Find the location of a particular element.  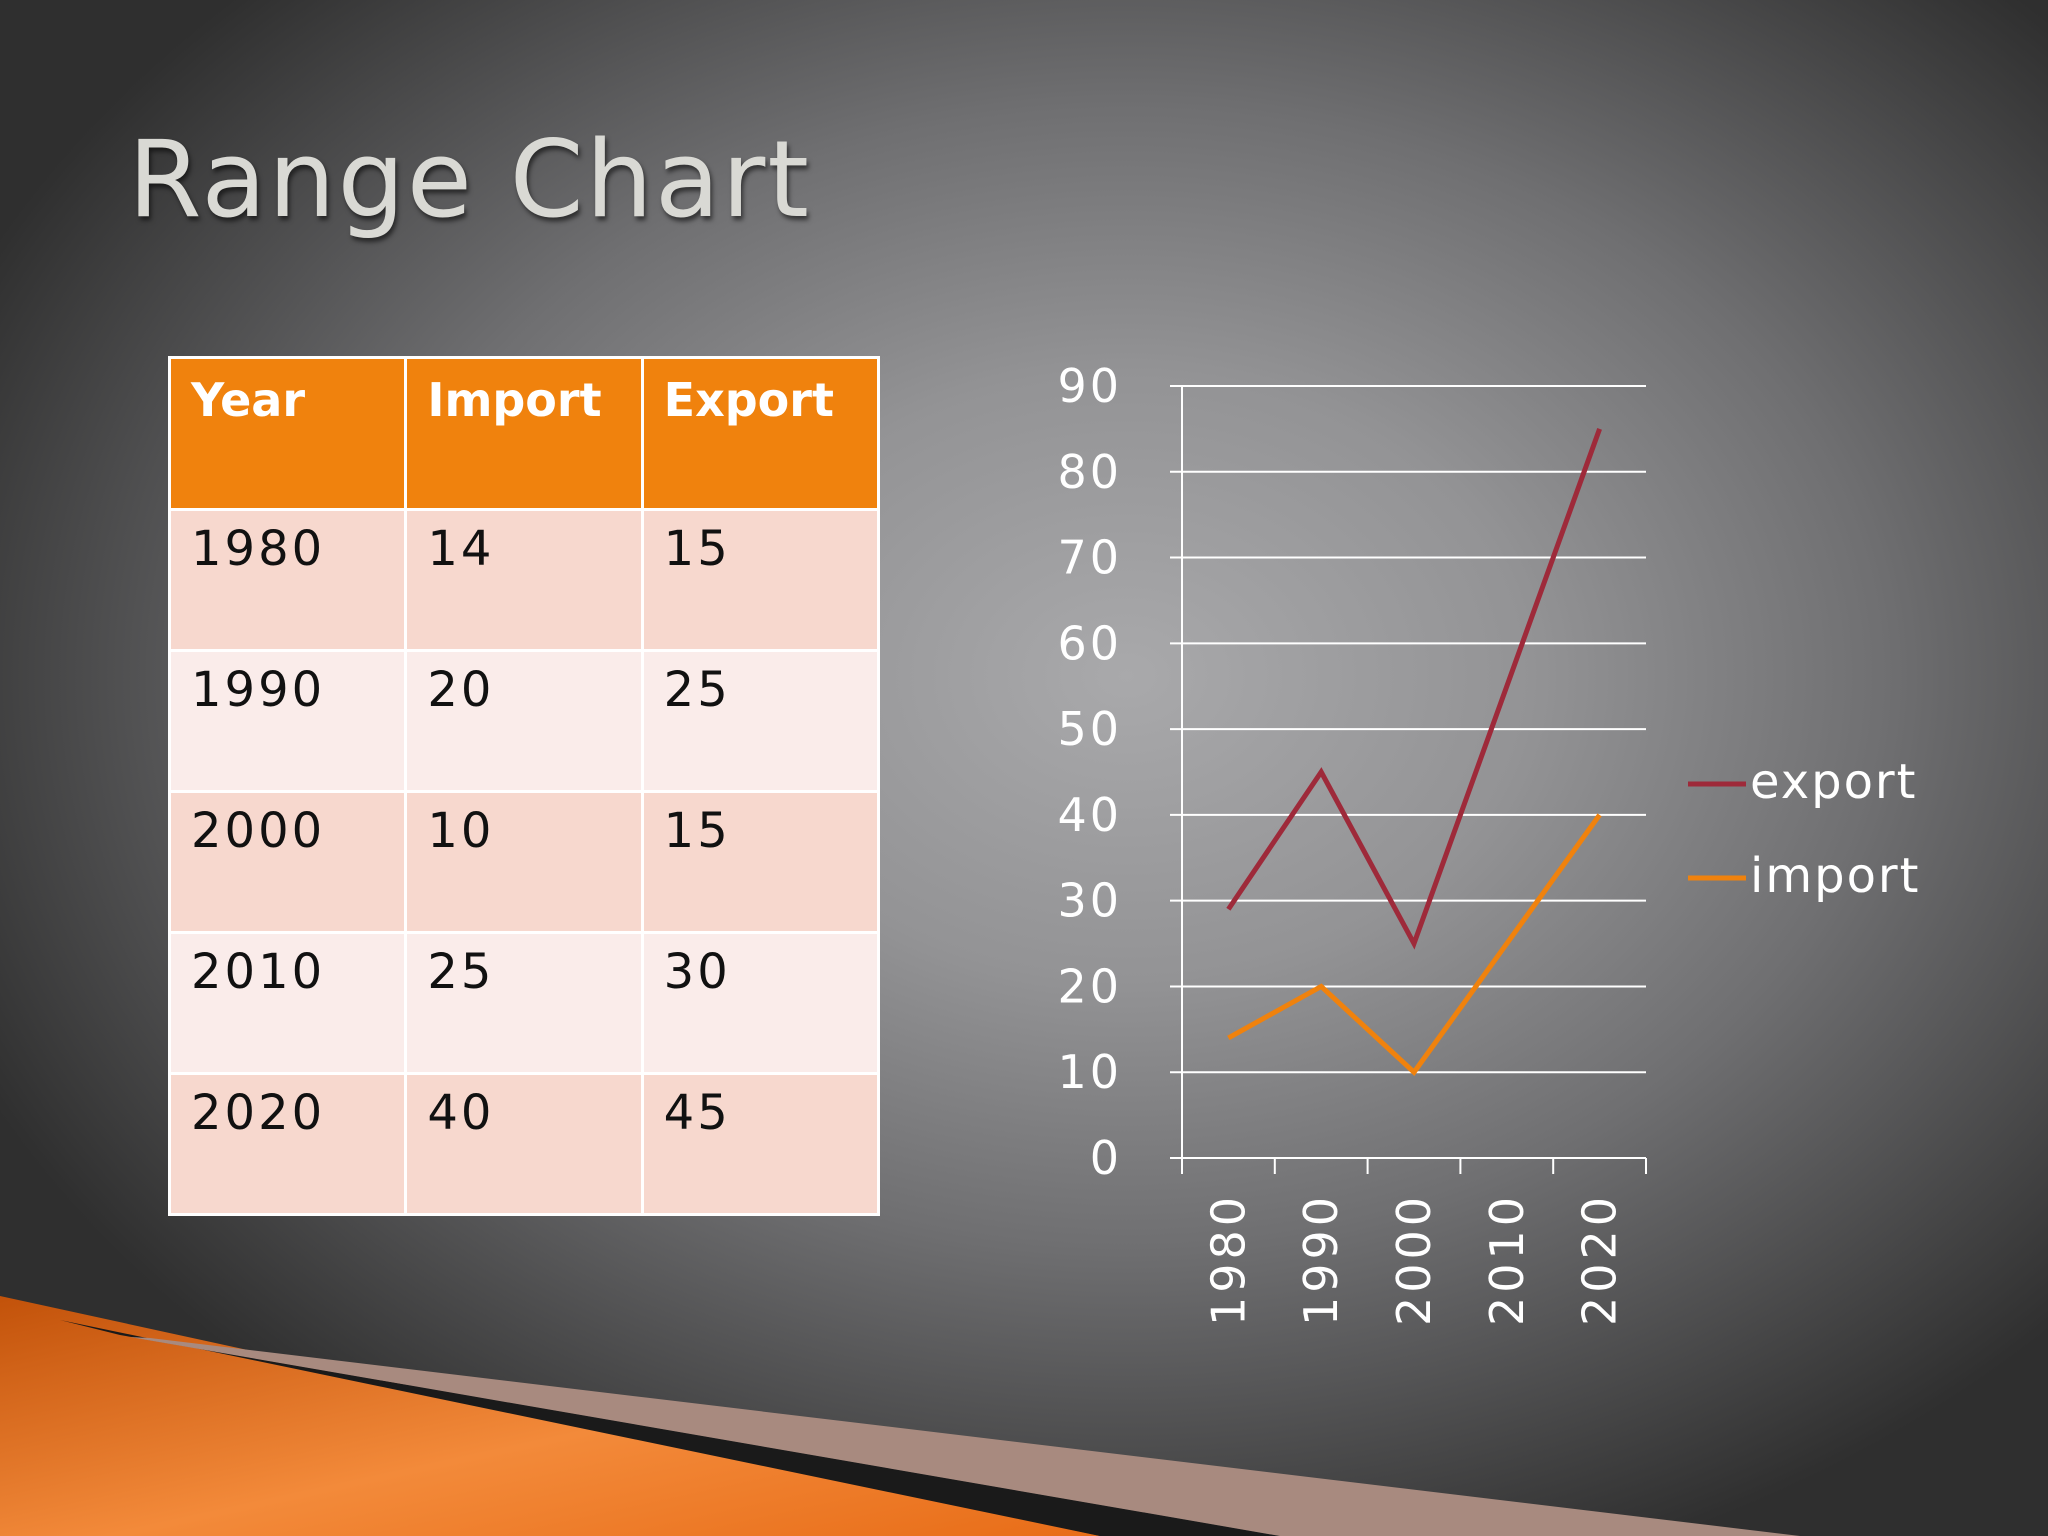

cell-export: 25 is located at coordinates (760, 721).